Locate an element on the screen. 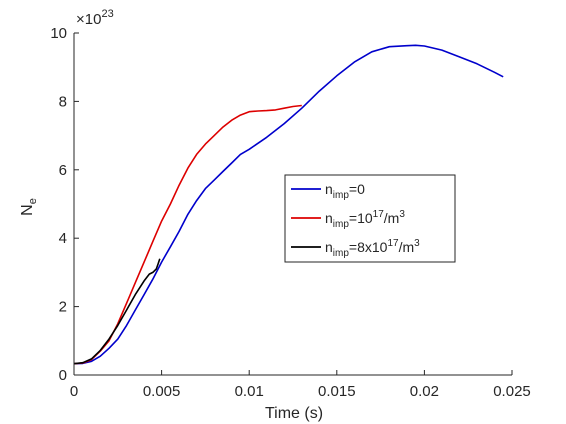  legend-label-1: nimp=0 is located at coordinates (345, 191).